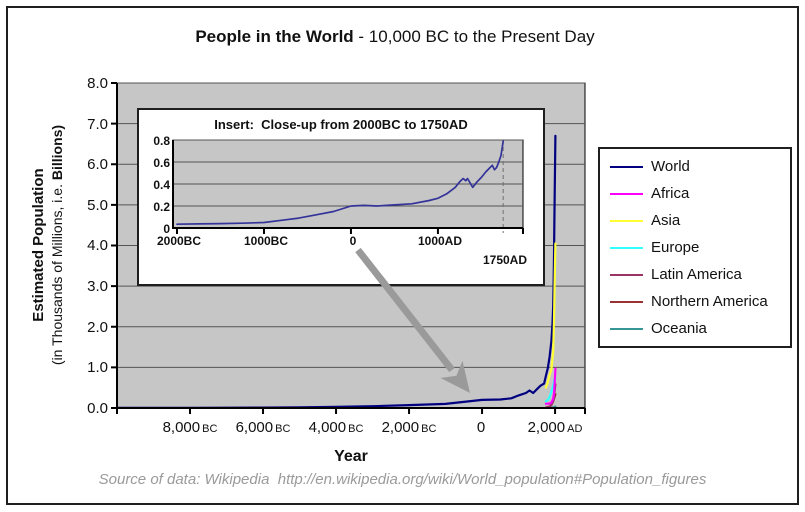  Describe the element at coordinates (336, 427) in the screenshot. I see `x-tick-label: 4,000 BC` at that location.